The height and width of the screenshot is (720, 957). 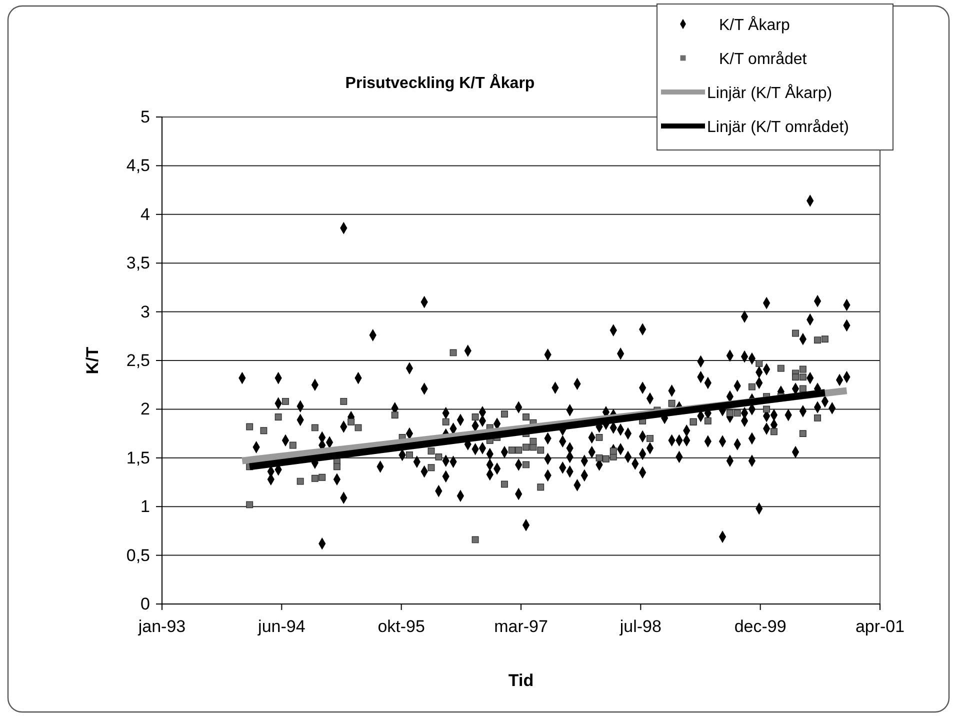 What do you see at coordinates (145, 312) in the screenshot?
I see `y-tick-label: 3` at bounding box center [145, 312].